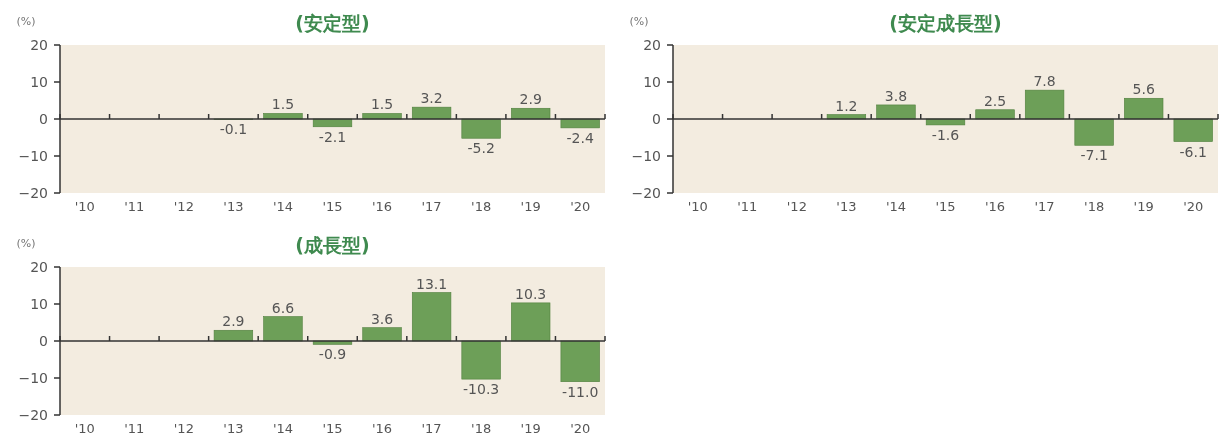 The width and height of the screenshot is (1226, 443). I want to click on data-label: 2.5, so click(995, 100).